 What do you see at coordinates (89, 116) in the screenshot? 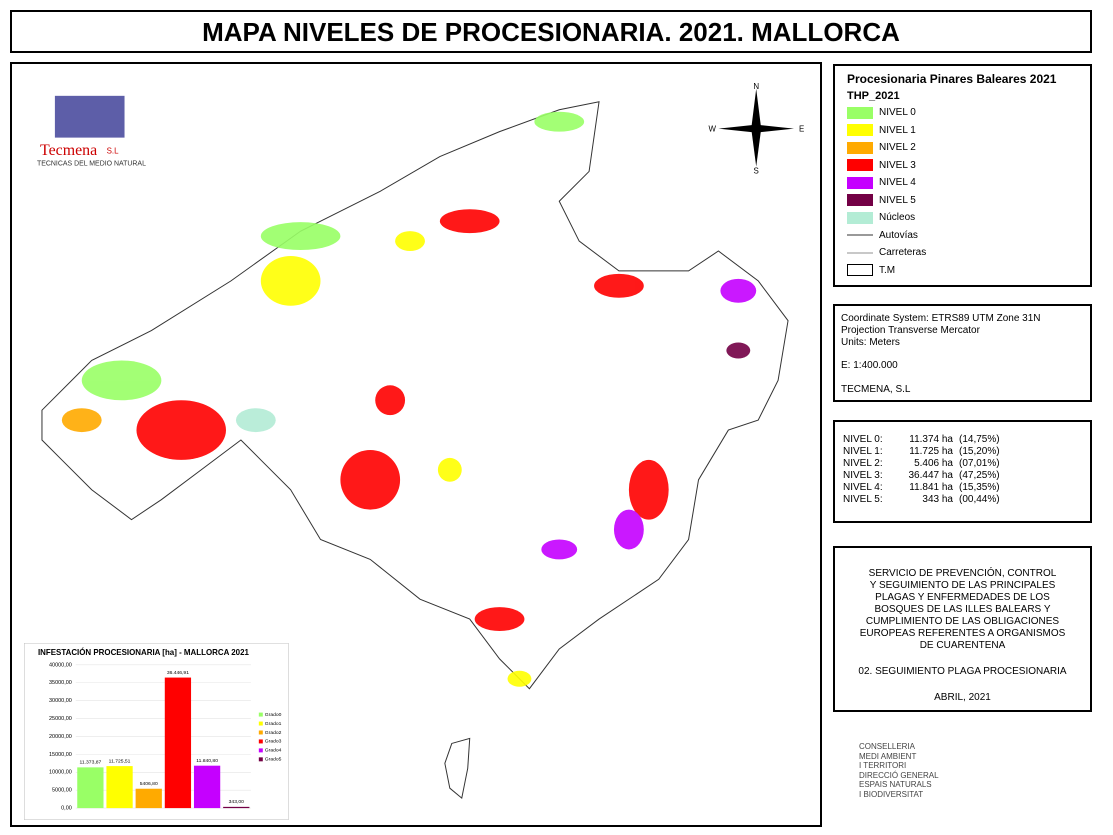
I see `logo-mark` at bounding box center [89, 116].